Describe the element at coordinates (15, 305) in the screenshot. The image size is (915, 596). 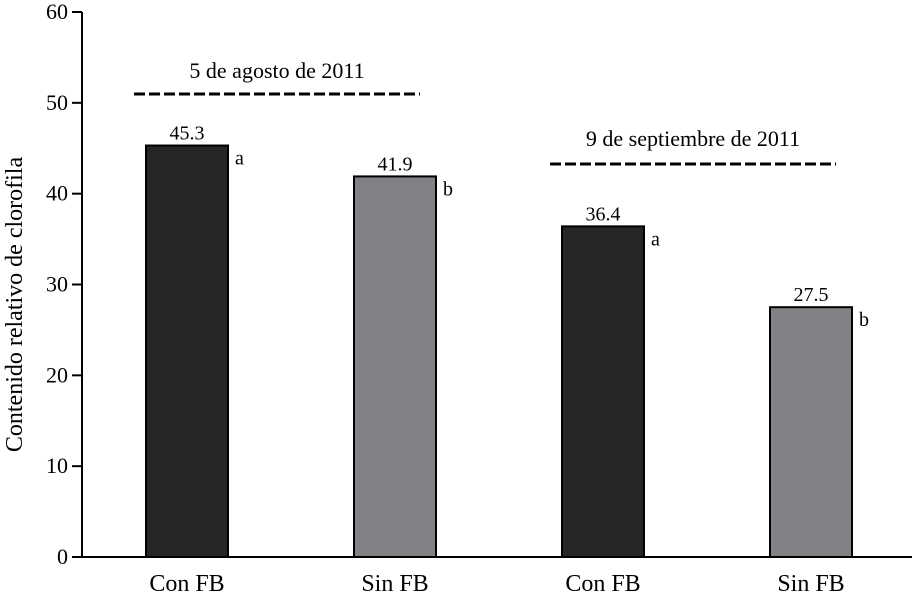
I see `y-axis-title: Contenido relativo de clorofila` at that location.